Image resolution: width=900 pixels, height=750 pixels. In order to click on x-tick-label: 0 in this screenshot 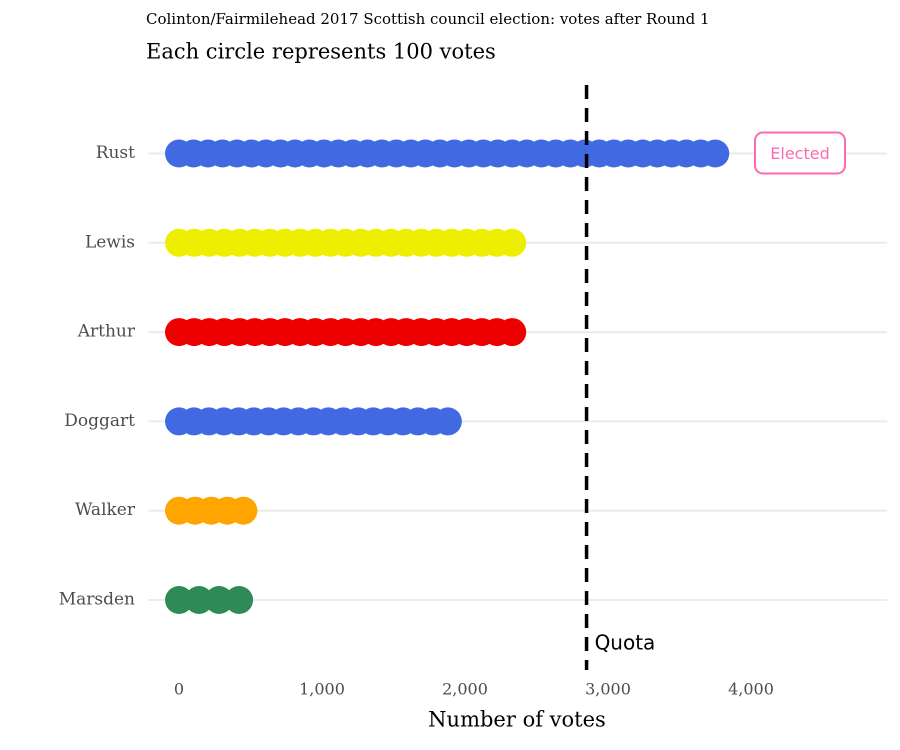, I will do `click(179, 689)`.